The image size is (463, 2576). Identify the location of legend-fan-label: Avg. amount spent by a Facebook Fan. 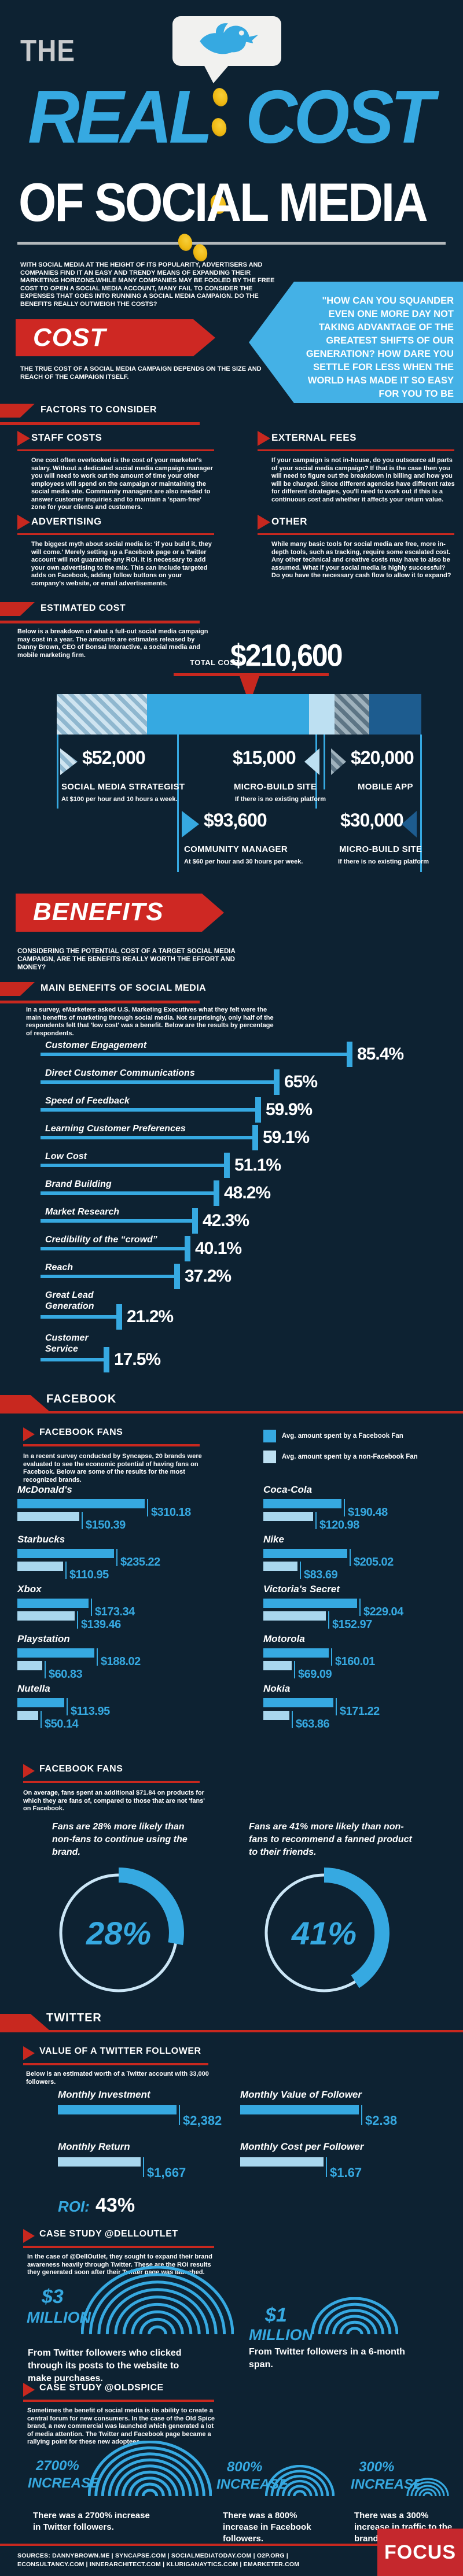
(342, 1436).